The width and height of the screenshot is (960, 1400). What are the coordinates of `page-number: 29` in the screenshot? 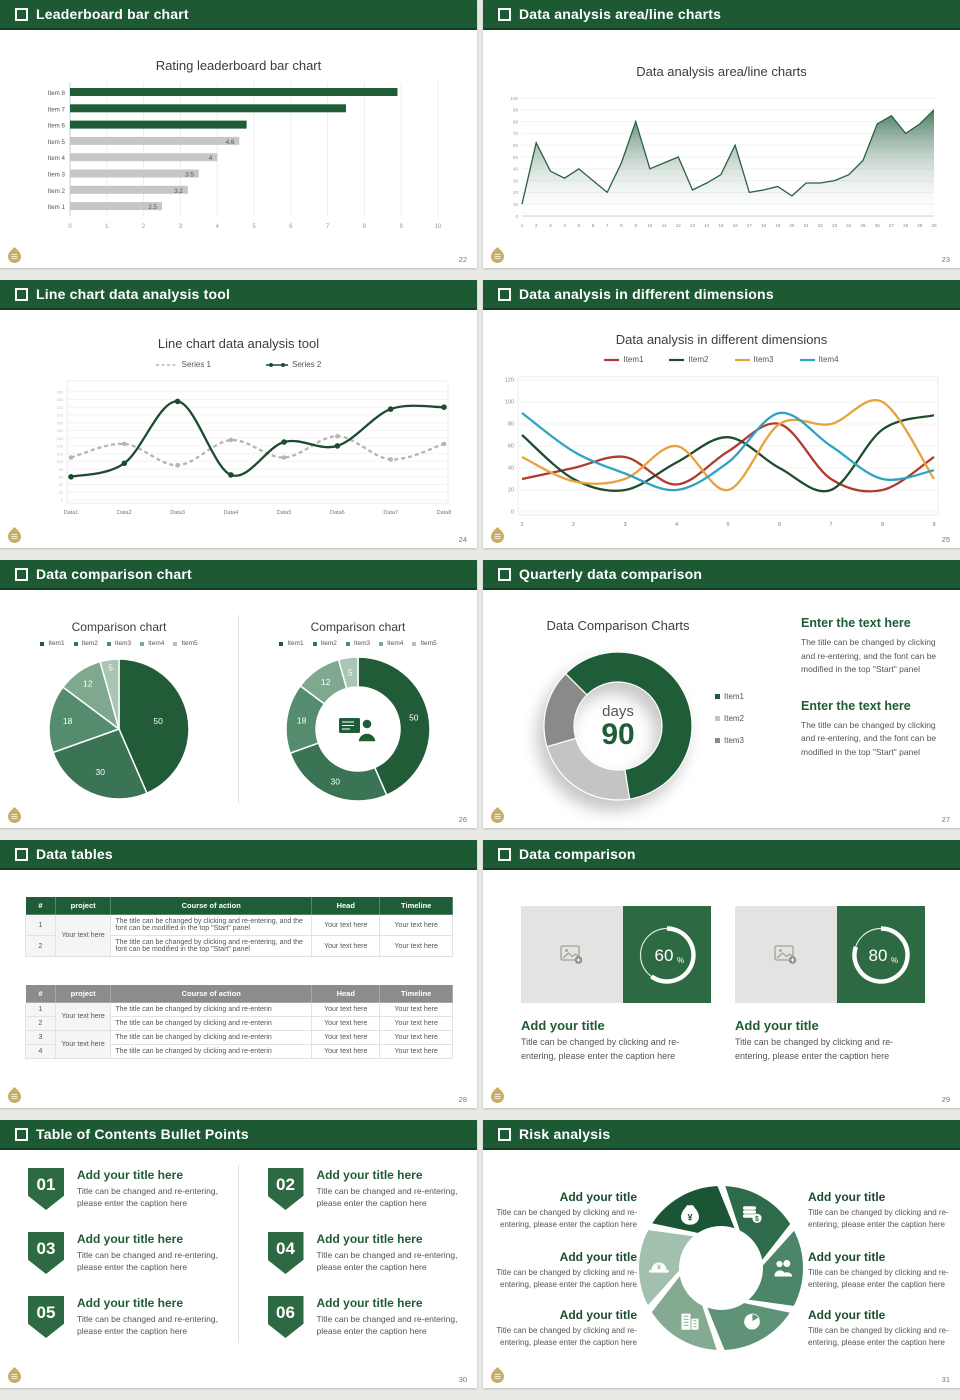 It's located at (945, 1099).